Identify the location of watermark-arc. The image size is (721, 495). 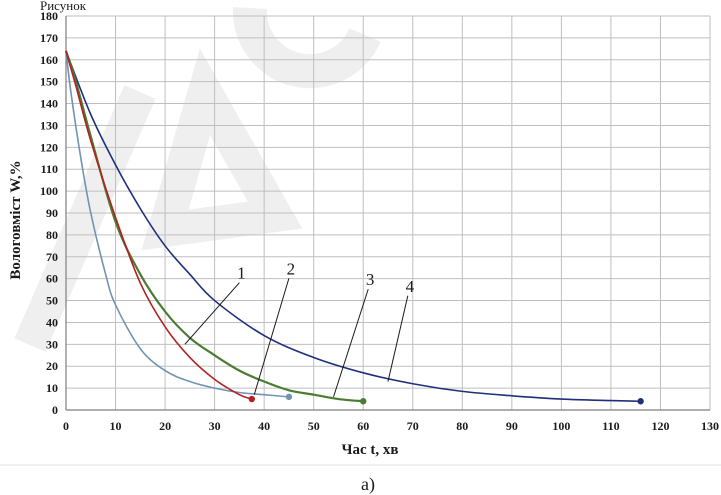
(306, 48).